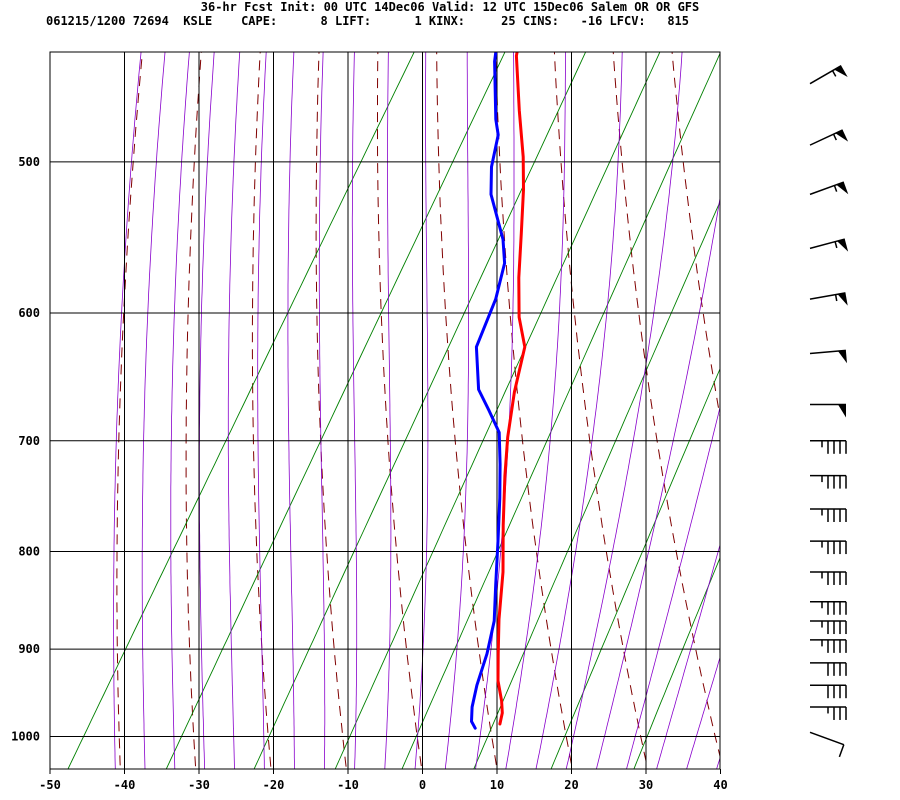 The image size is (900, 800). Describe the element at coordinates (29, 441) in the screenshot. I see `pressure-tick-label: 700` at that location.